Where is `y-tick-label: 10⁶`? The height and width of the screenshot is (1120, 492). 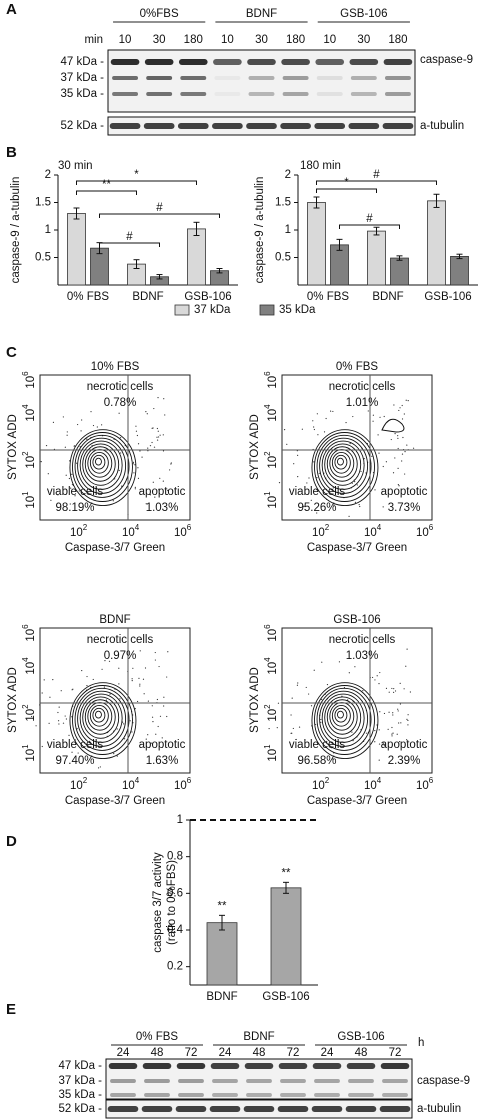 y-tick-label: 10⁶ is located at coordinates (29, 380).